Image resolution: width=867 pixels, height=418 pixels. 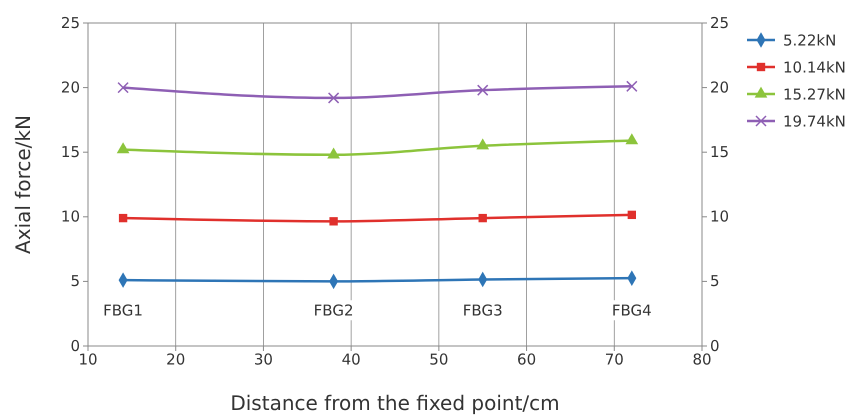 I want to click on y-axis-title: Axial force/kN, so click(x=23, y=184).